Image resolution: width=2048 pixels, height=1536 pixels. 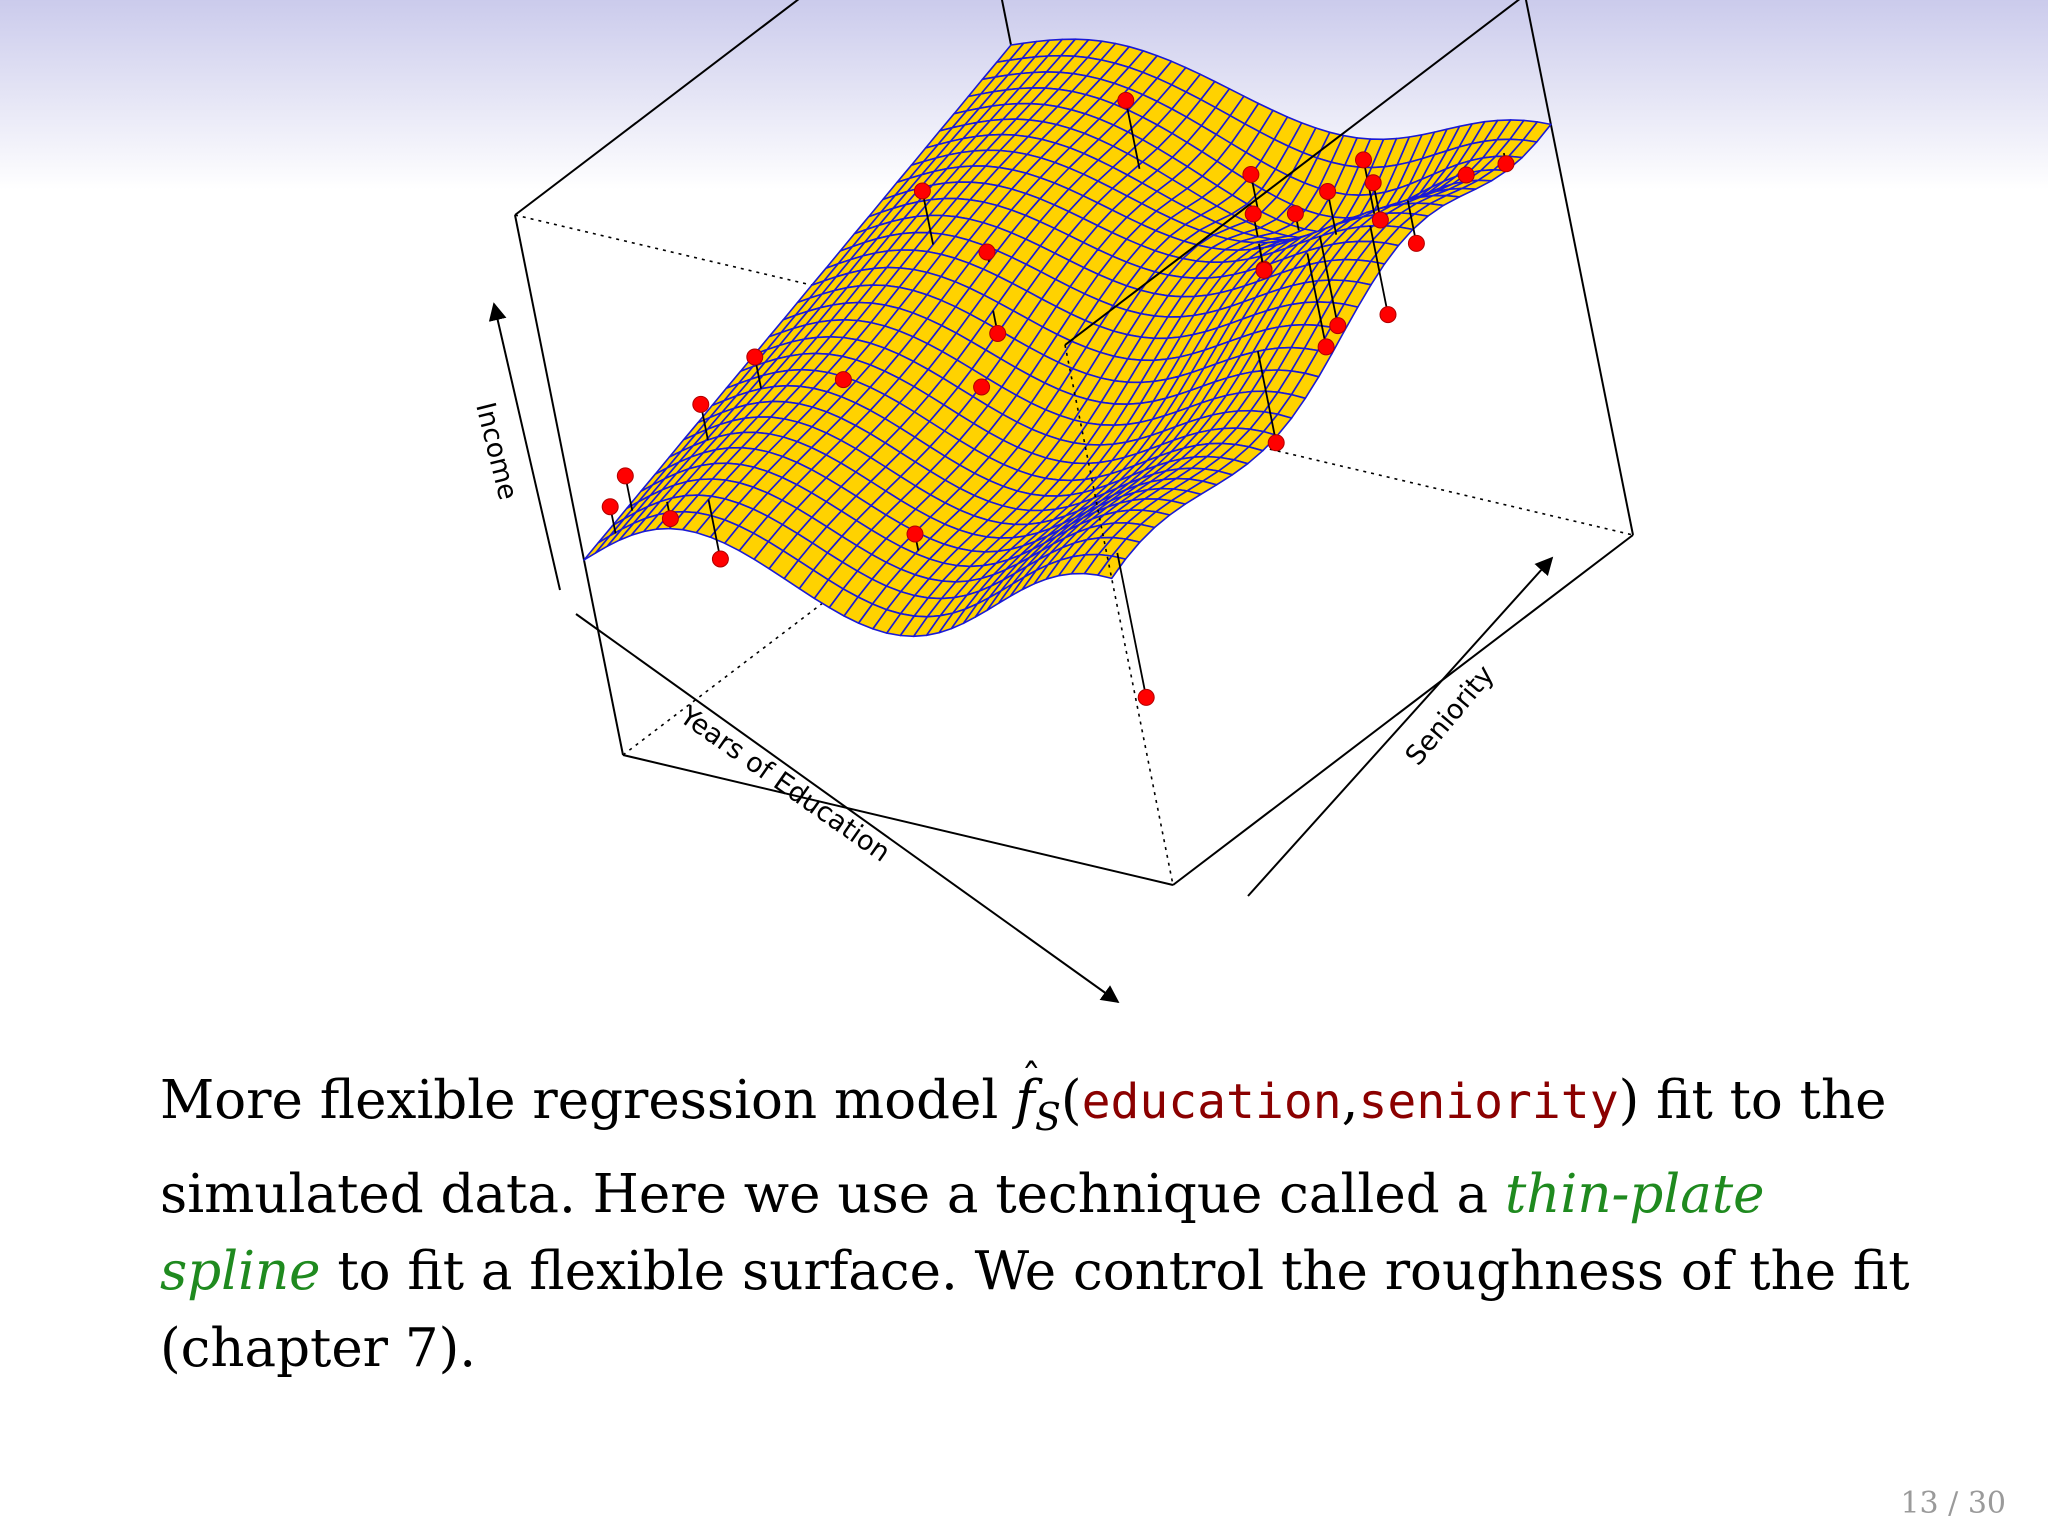 I want to click on box-edge-front-vertical, so click(x=1119, y=615).